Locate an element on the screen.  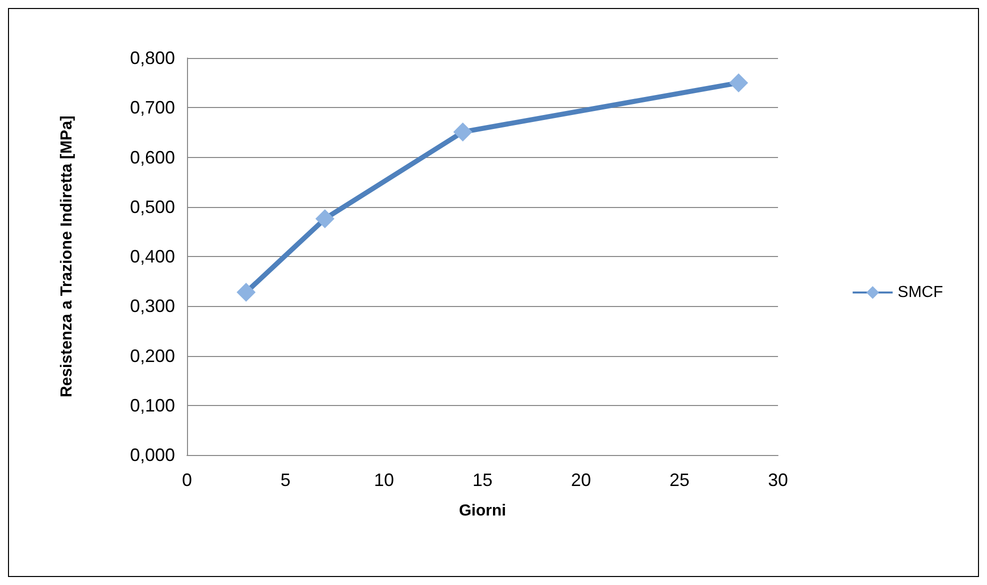
y-tick-label: 0,500 is located at coordinates (152, 206).